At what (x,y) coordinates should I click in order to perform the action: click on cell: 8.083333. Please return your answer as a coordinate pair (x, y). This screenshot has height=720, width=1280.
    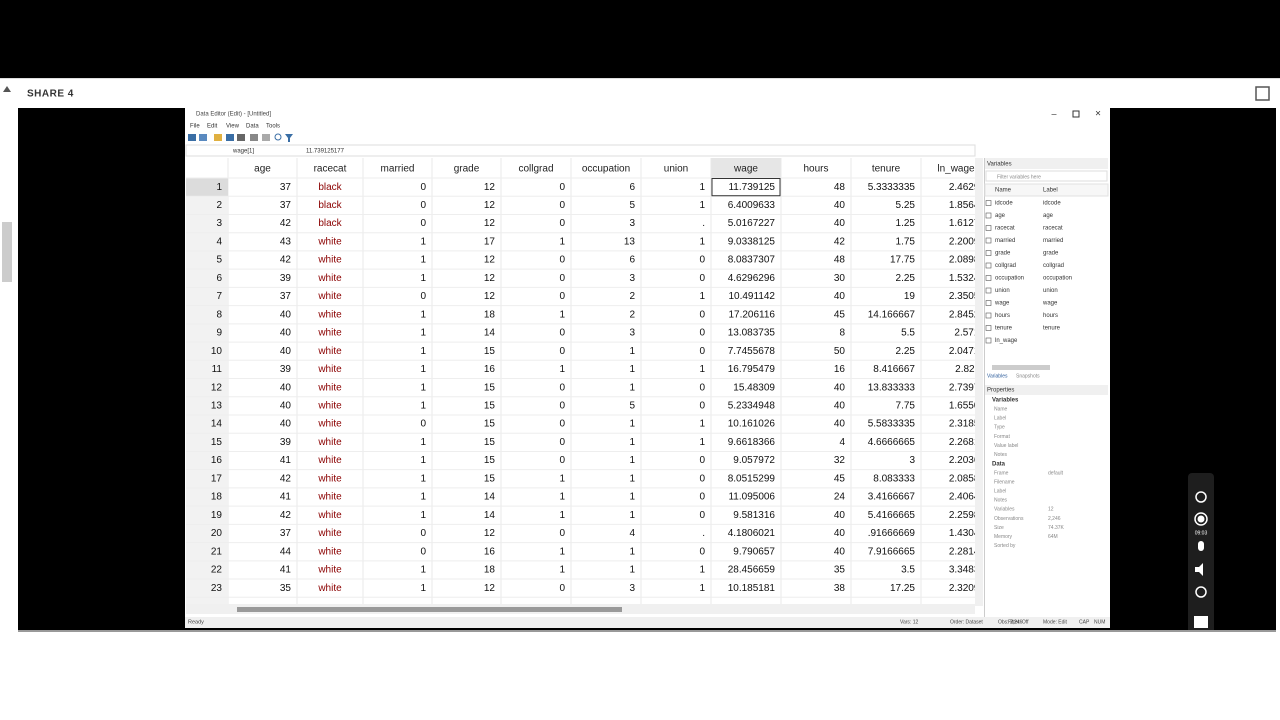
    Looking at the image, I should click on (894, 478).